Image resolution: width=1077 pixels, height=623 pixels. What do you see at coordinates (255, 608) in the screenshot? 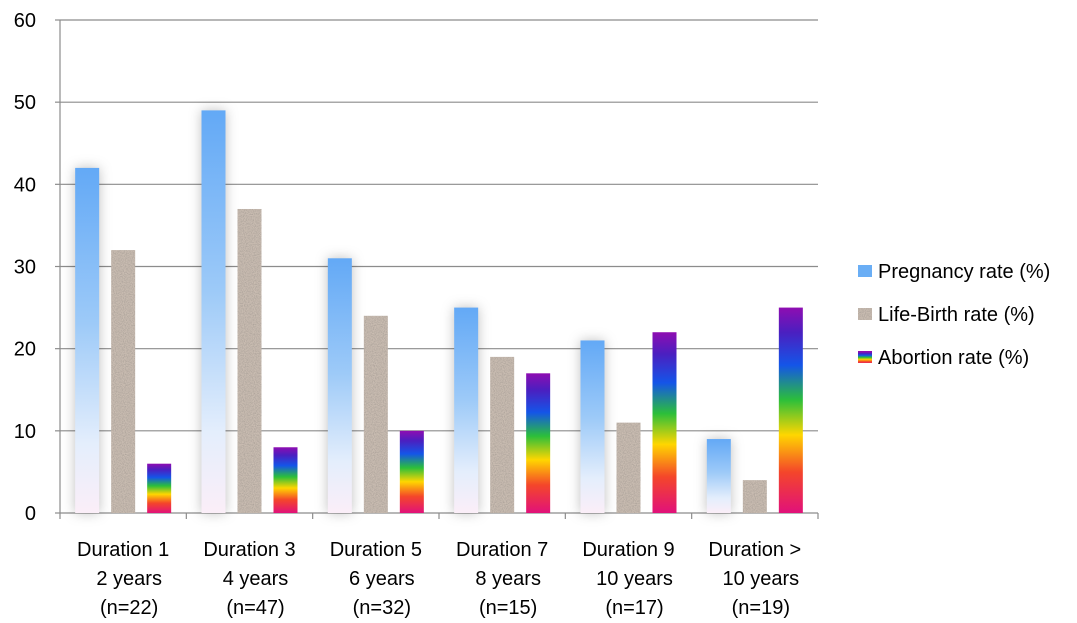
I see `x-category-label: (n=47)` at bounding box center [255, 608].